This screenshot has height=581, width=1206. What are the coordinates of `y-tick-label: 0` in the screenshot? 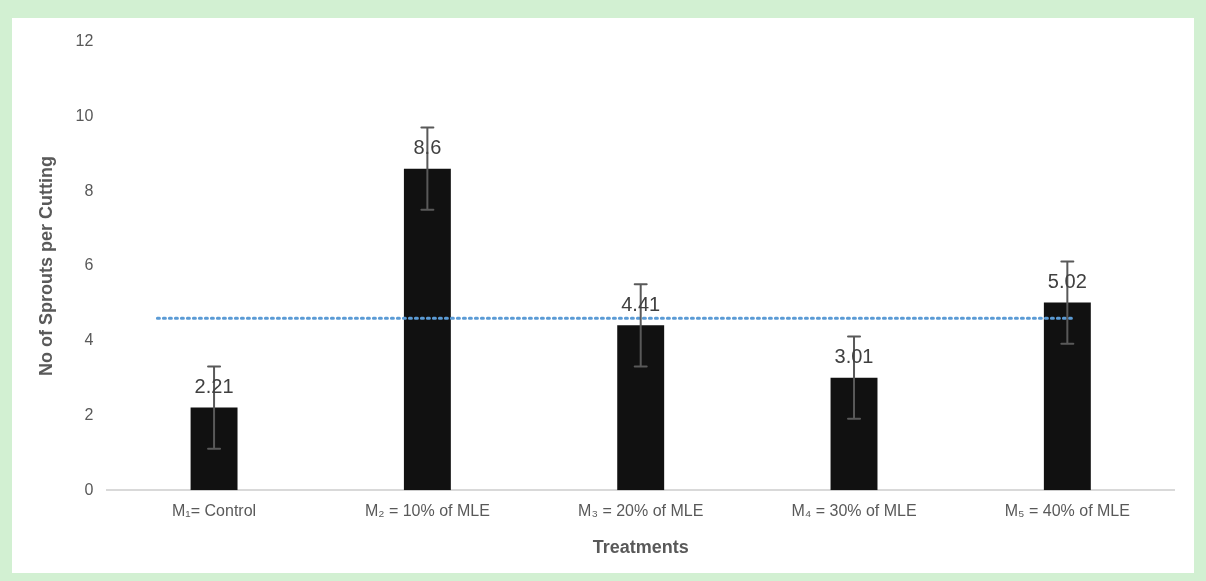 It's located at (89, 489).